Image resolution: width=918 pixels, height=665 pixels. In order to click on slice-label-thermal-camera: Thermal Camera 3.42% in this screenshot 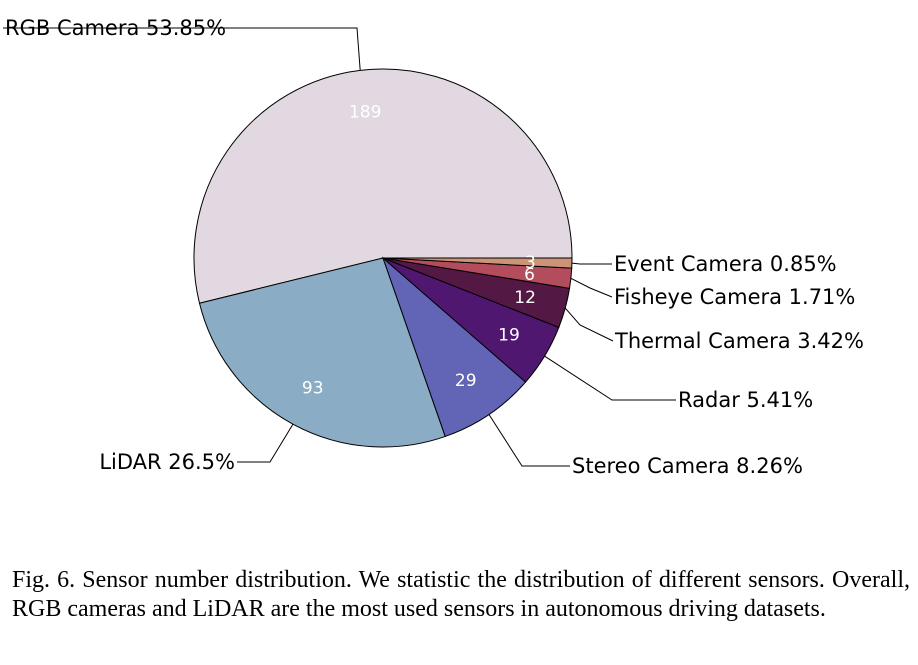, I will do `click(739, 341)`.